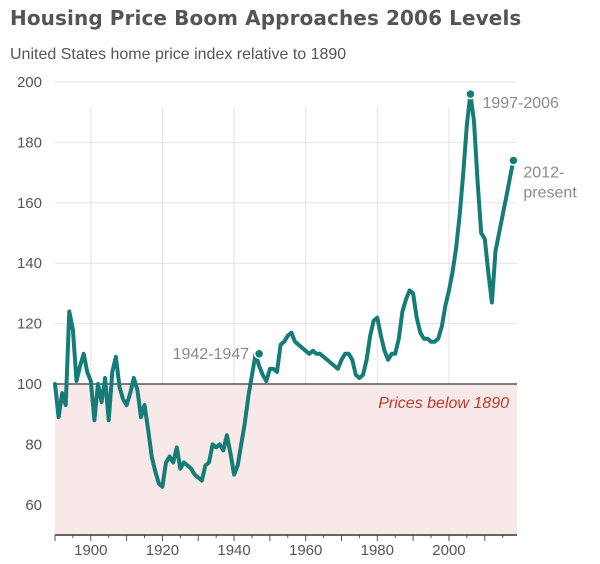  I want to click on y-tick-label: 200, so click(29, 82).